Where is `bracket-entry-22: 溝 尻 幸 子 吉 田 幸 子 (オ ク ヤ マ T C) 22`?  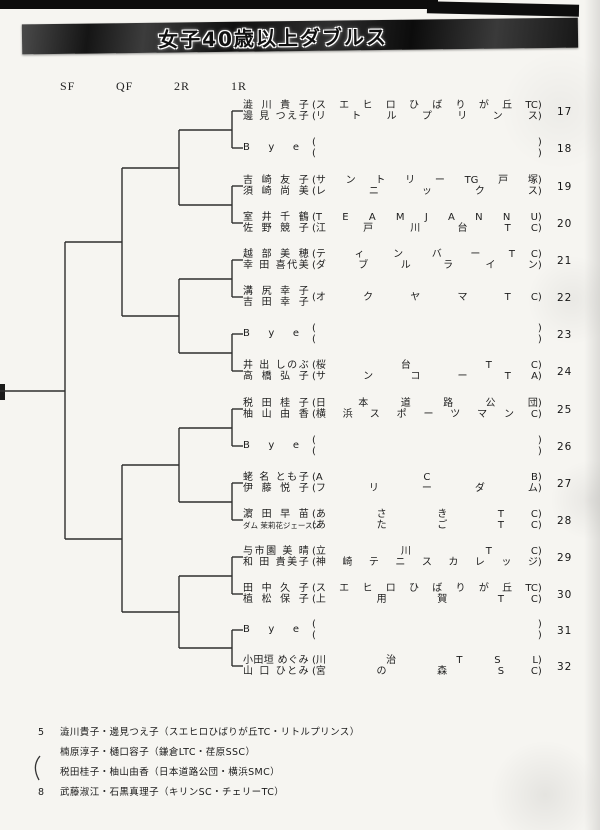
bracket-entry-22: 溝 尻 幸 子 吉 田 幸 子 (オ ク ヤ マ T C) 22 is located at coordinates (300, 297).